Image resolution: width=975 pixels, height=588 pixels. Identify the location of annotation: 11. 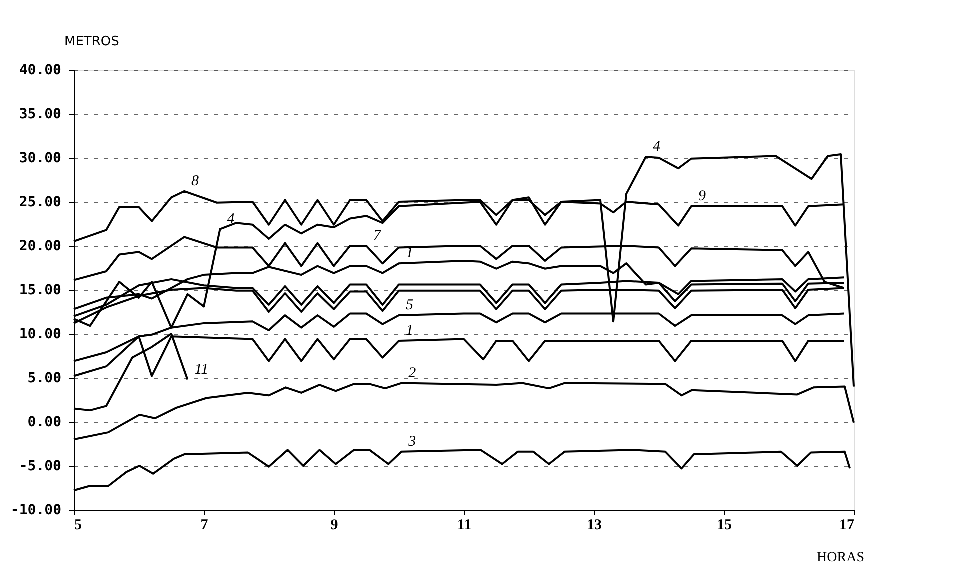
(201, 370).